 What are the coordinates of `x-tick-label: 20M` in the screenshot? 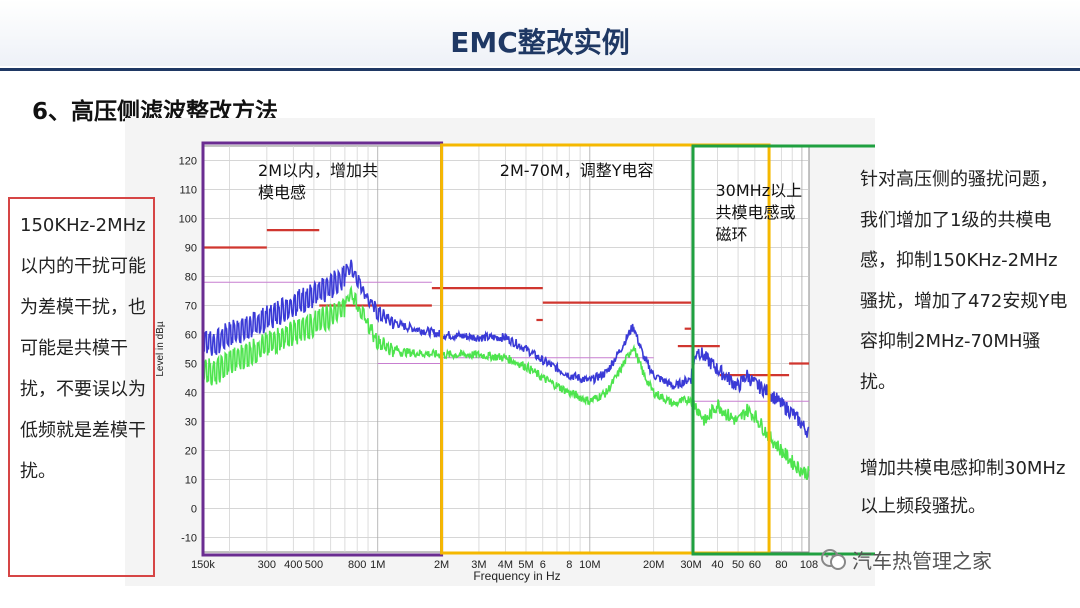 It's located at (653, 565).